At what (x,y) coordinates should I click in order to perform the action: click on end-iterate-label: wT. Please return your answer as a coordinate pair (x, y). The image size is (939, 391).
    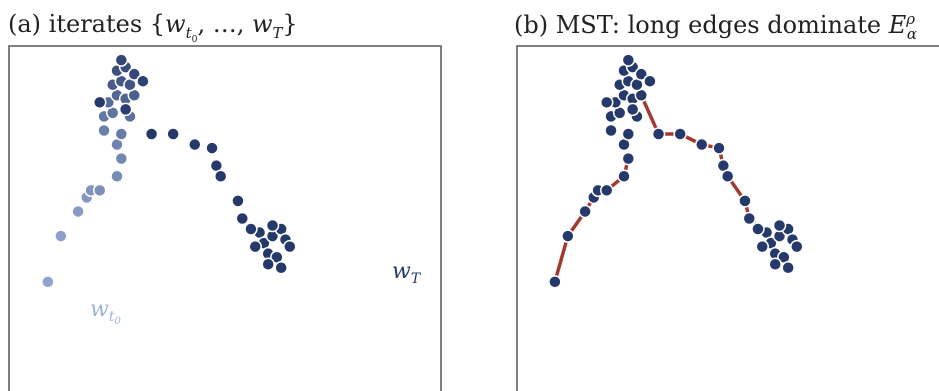
    Looking at the image, I should click on (407, 273).